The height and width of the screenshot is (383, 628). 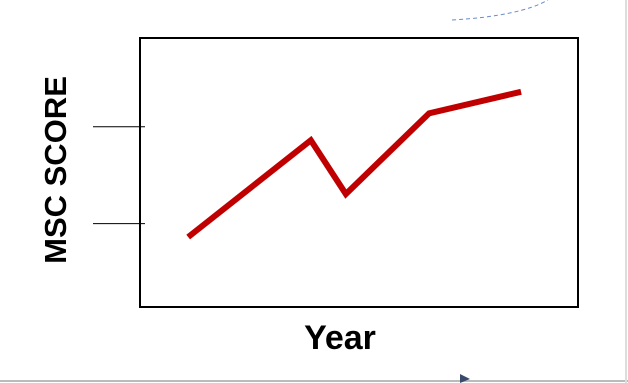 What do you see at coordinates (55, 170) in the screenshot?
I see `y-axis-label: MSC SCORE` at bounding box center [55, 170].